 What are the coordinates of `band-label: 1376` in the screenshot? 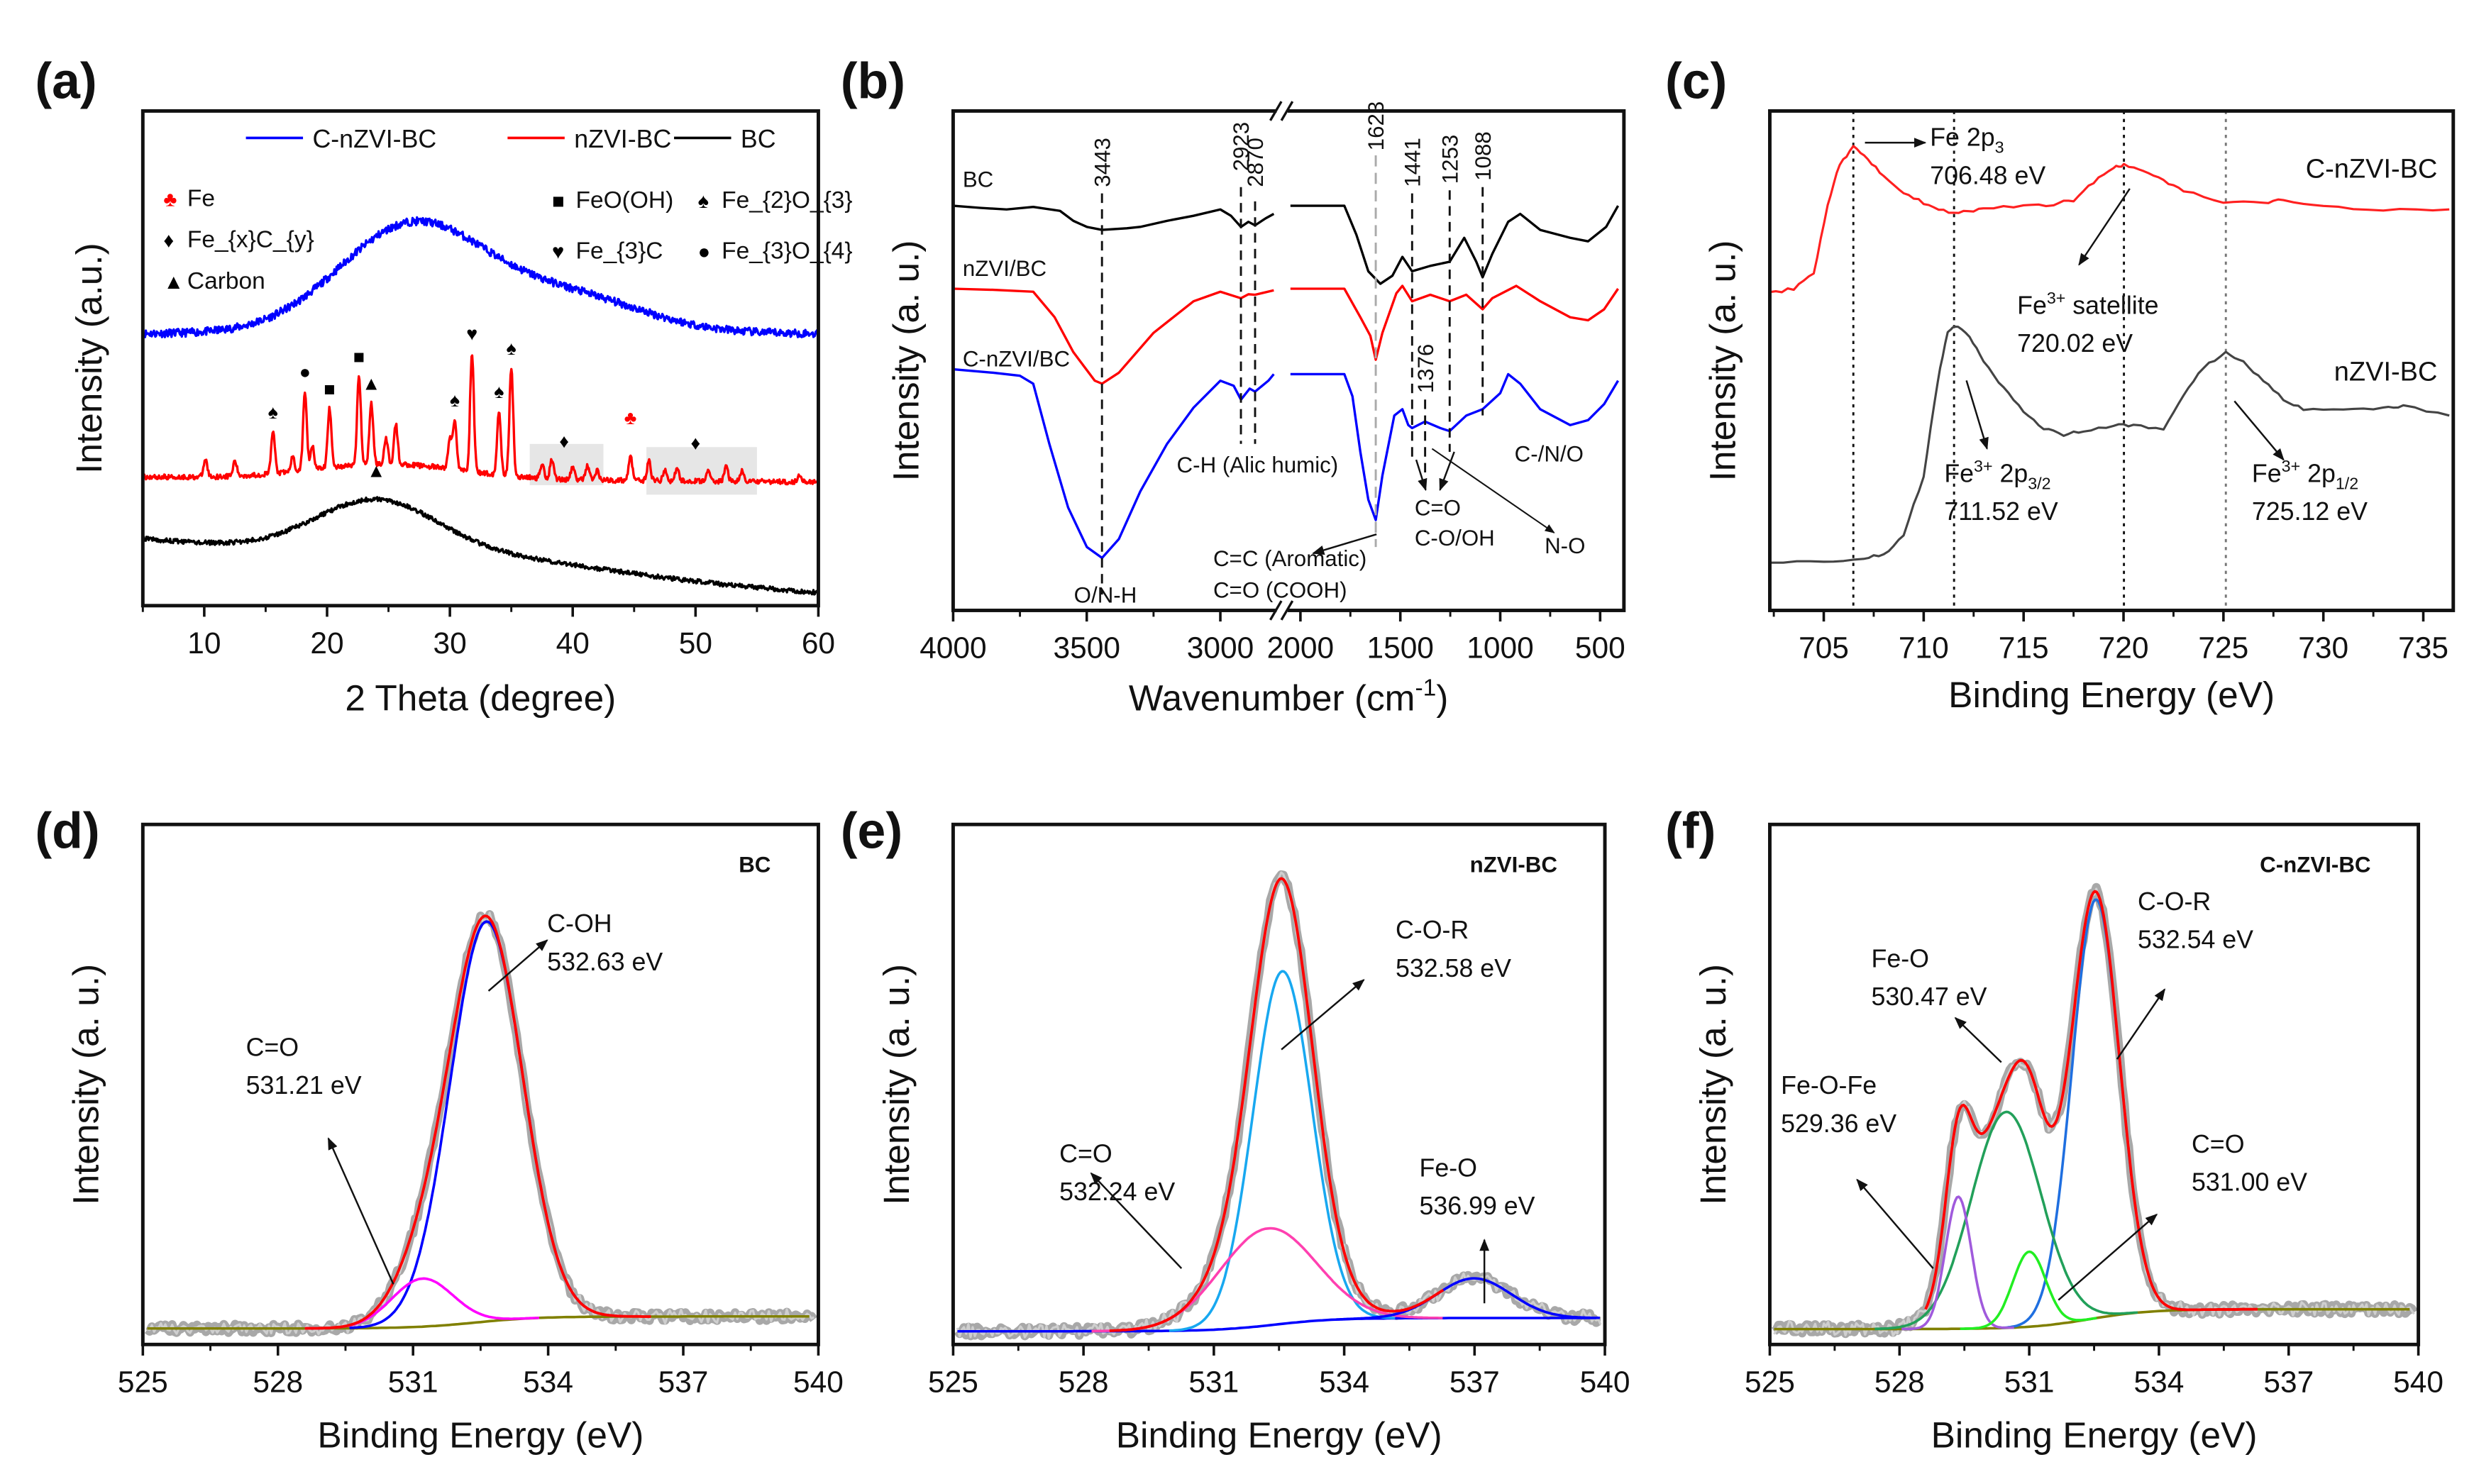 It's located at (1425, 369).